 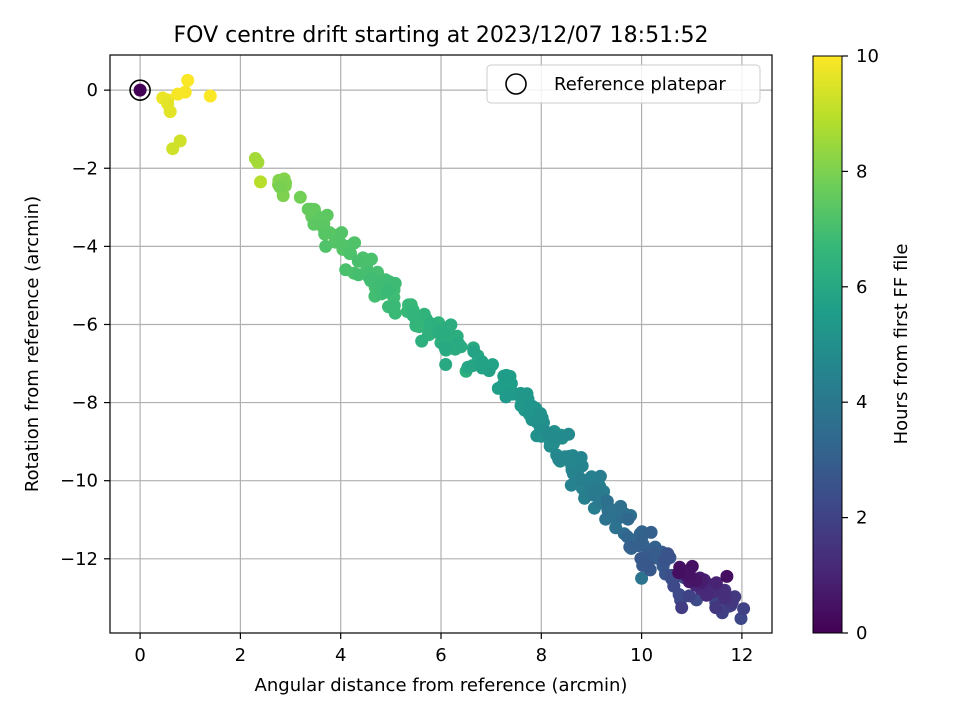 What do you see at coordinates (861, 518) in the screenshot?
I see `colorbar-tick-label-1: 2` at bounding box center [861, 518].